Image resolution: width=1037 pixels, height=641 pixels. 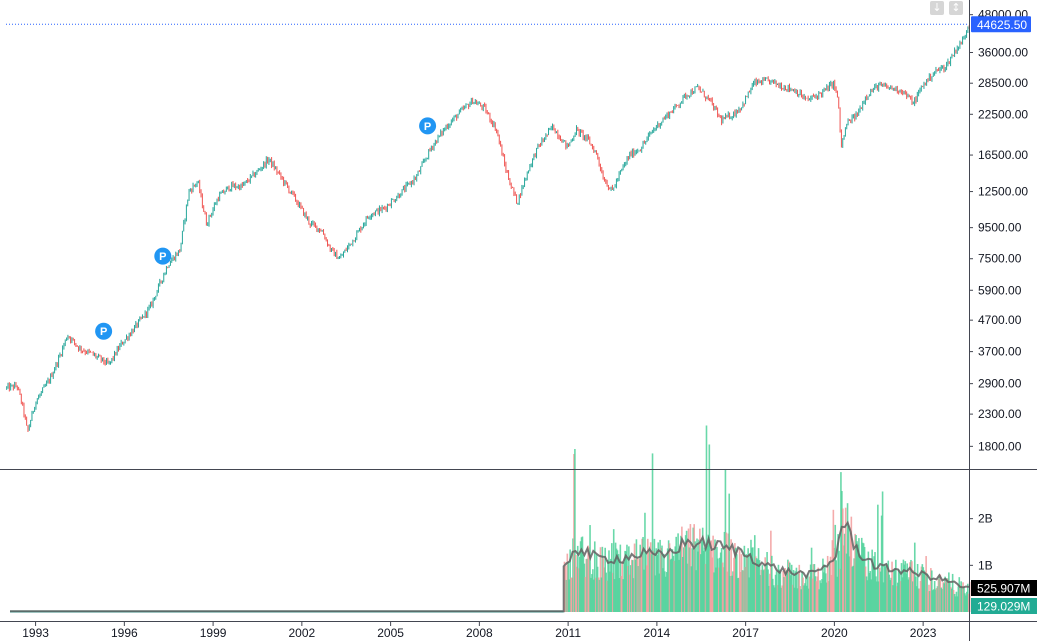 I want to click on x-tick-label: 2008, so click(x=479, y=633).